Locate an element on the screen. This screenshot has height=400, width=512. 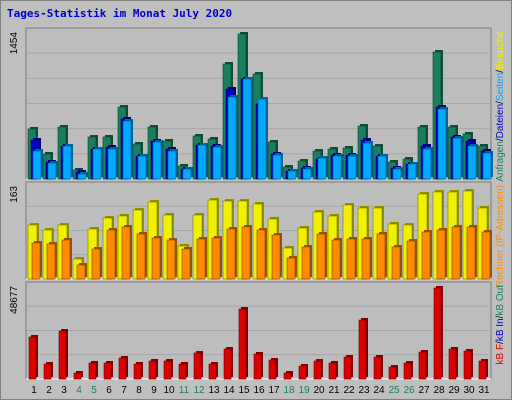
day-label: 18 is located at coordinates (289, 390).